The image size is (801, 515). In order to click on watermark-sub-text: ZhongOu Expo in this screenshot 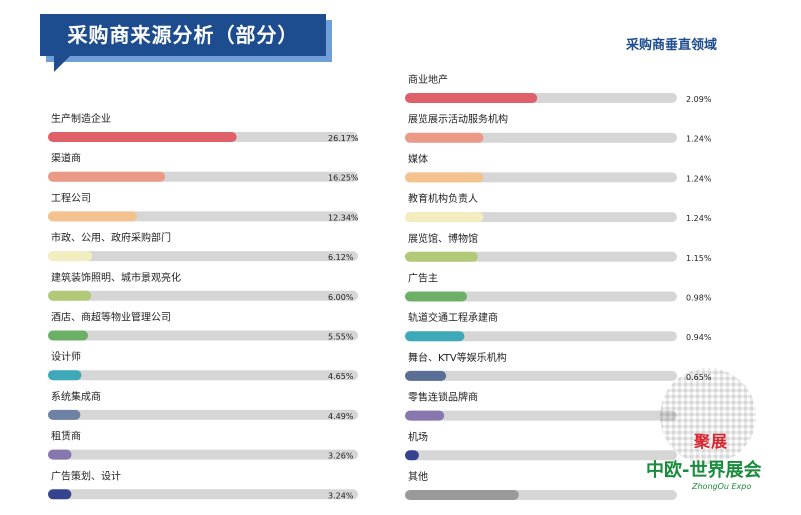, I will do `click(722, 486)`.